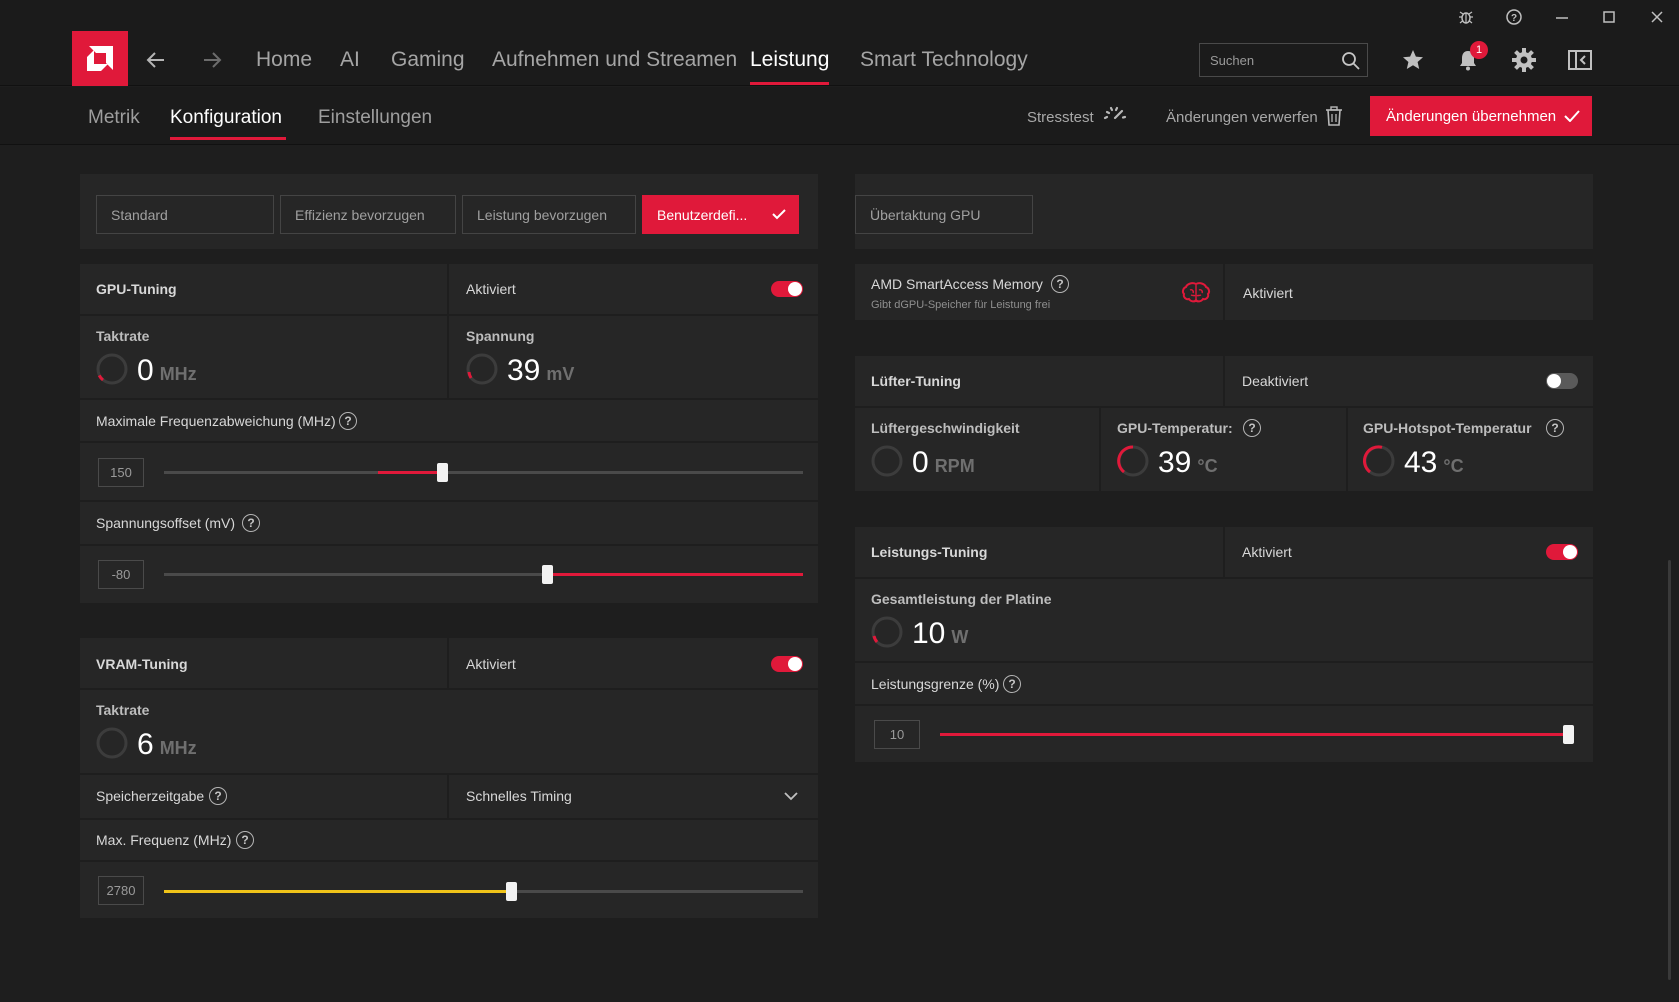 The width and height of the screenshot is (1679, 1002). Describe the element at coordinates (961, 599) in the screenshot. I see `board-power-label: Gesamtleistung der Platine` at that location.